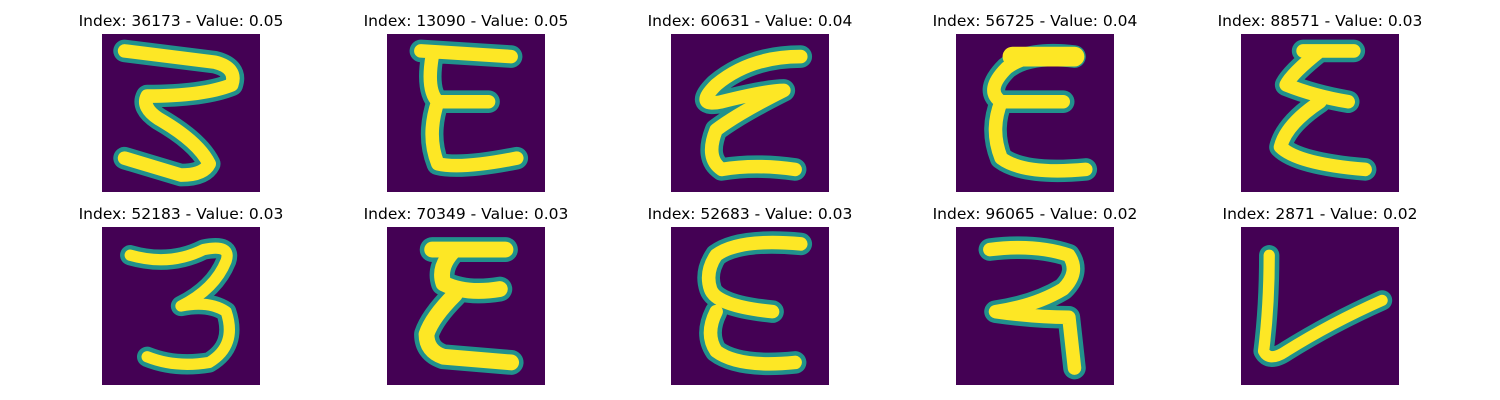 Image resolution: width=1500 pixels, height=400 pixels. I want to click on panel-title-8: Index: 52683 - Value: 0.03, so click(750, 214).